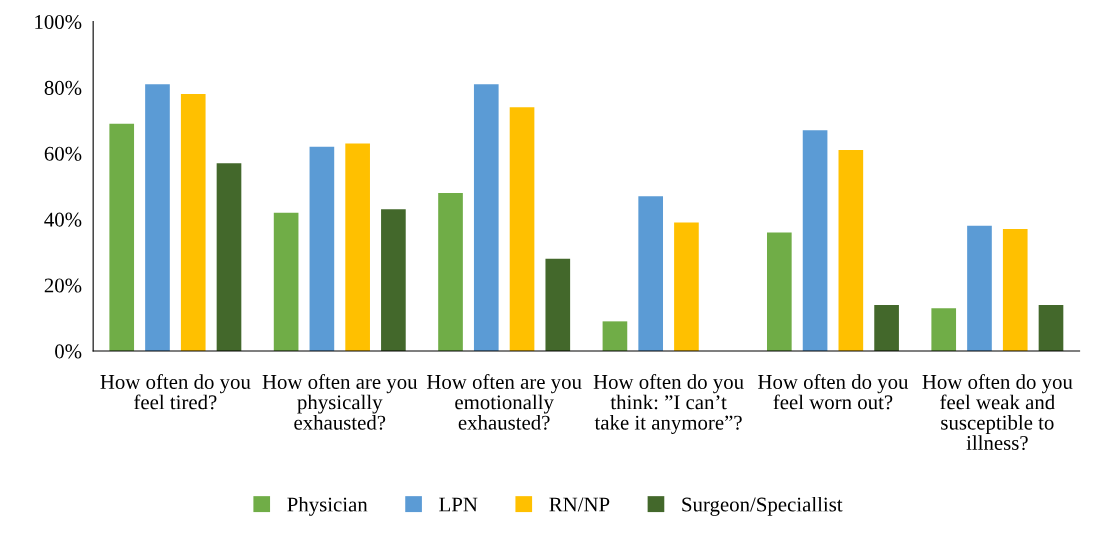  What do you see at coordinates (997, 412) in the screenshot?
I see `x-tick-label: How often do you feel weak and susceptible to illness?` at bounding box center [997, 412].